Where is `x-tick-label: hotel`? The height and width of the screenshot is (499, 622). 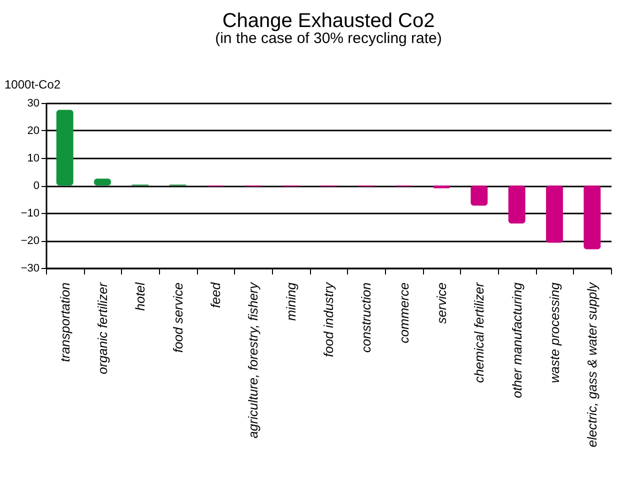
x-tick-label: hotel is located at coordinates (140, 296).